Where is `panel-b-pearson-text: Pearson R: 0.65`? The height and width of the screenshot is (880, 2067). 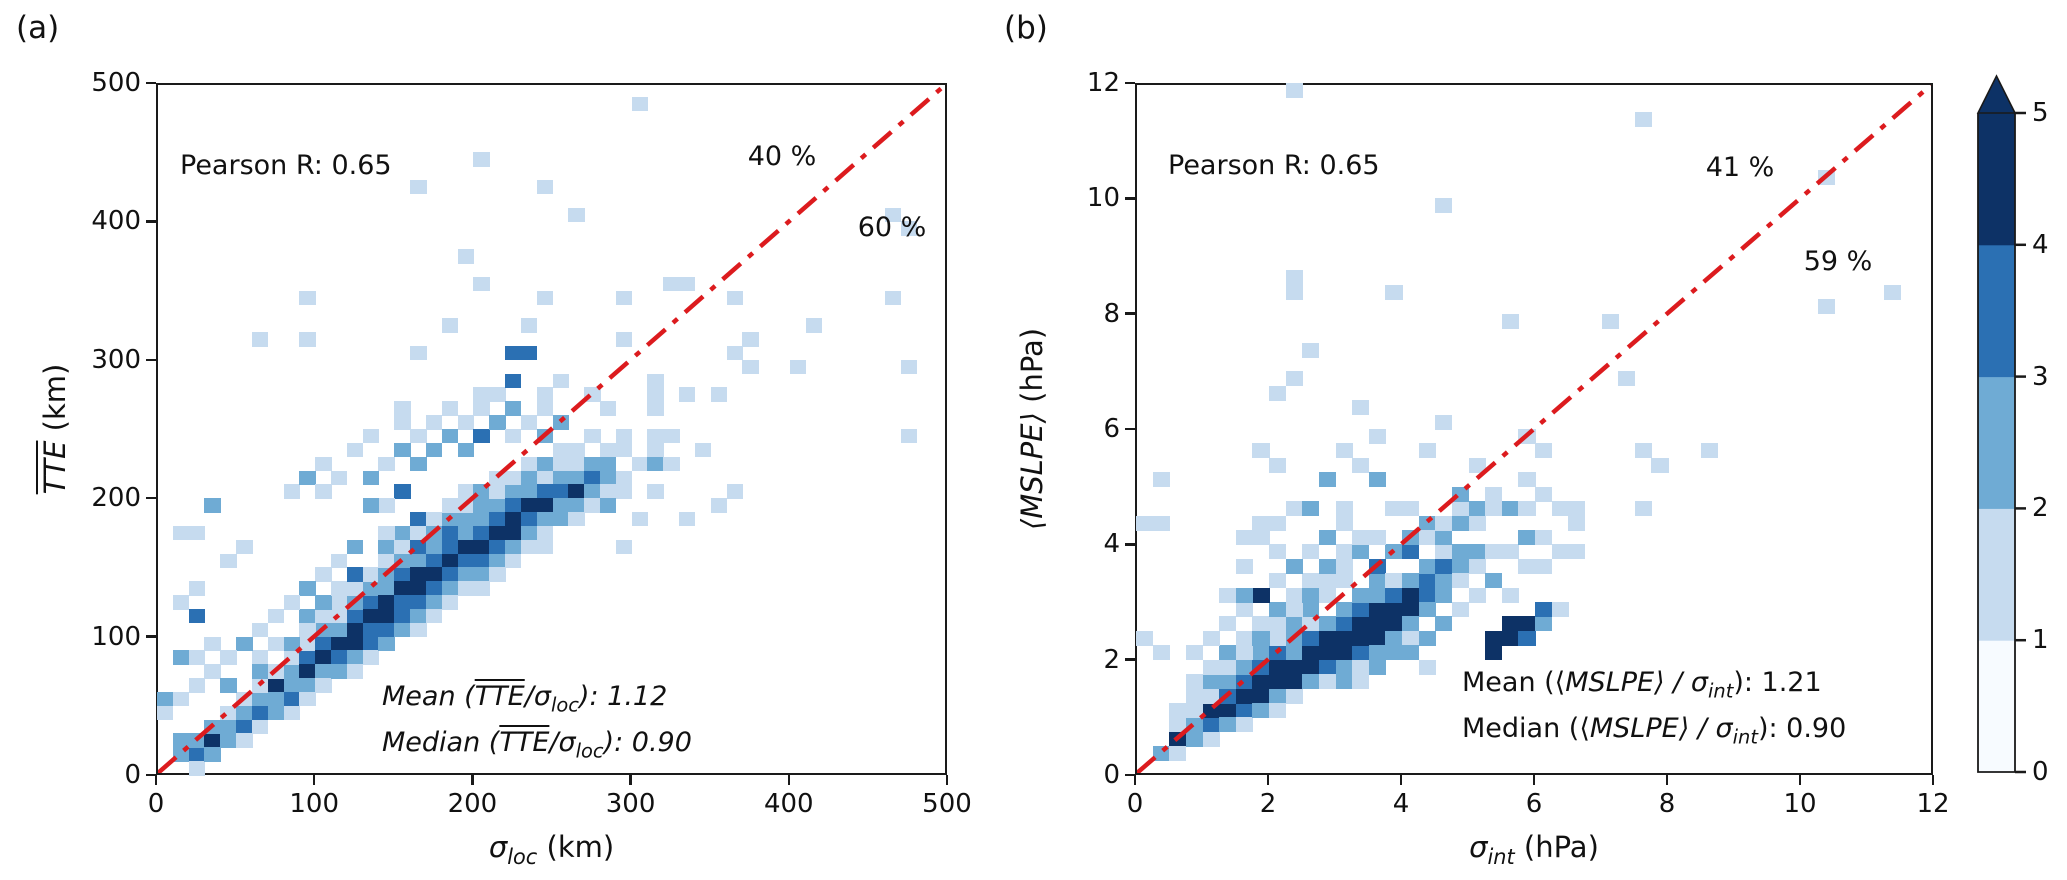
panel-b-pearson-text: Pearson R: 0.65 is located at coordinates (1274, 165).